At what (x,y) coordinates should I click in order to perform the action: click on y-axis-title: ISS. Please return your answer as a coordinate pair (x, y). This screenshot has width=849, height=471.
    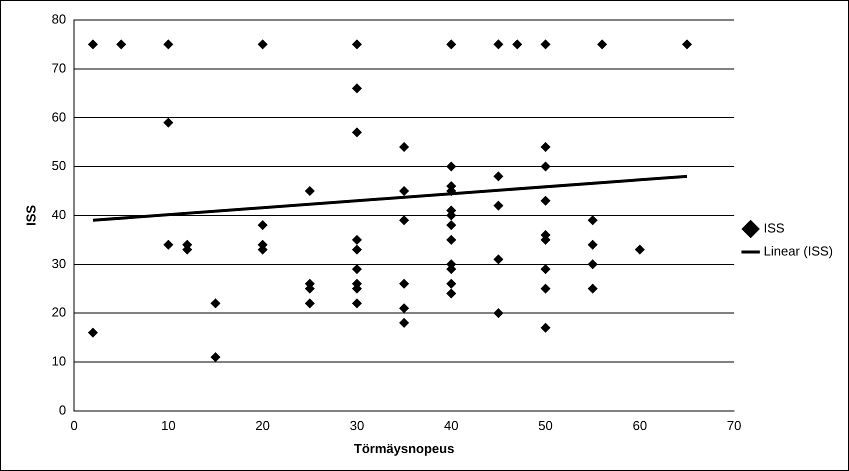
    Looking at the image, I should click on (30, 215).